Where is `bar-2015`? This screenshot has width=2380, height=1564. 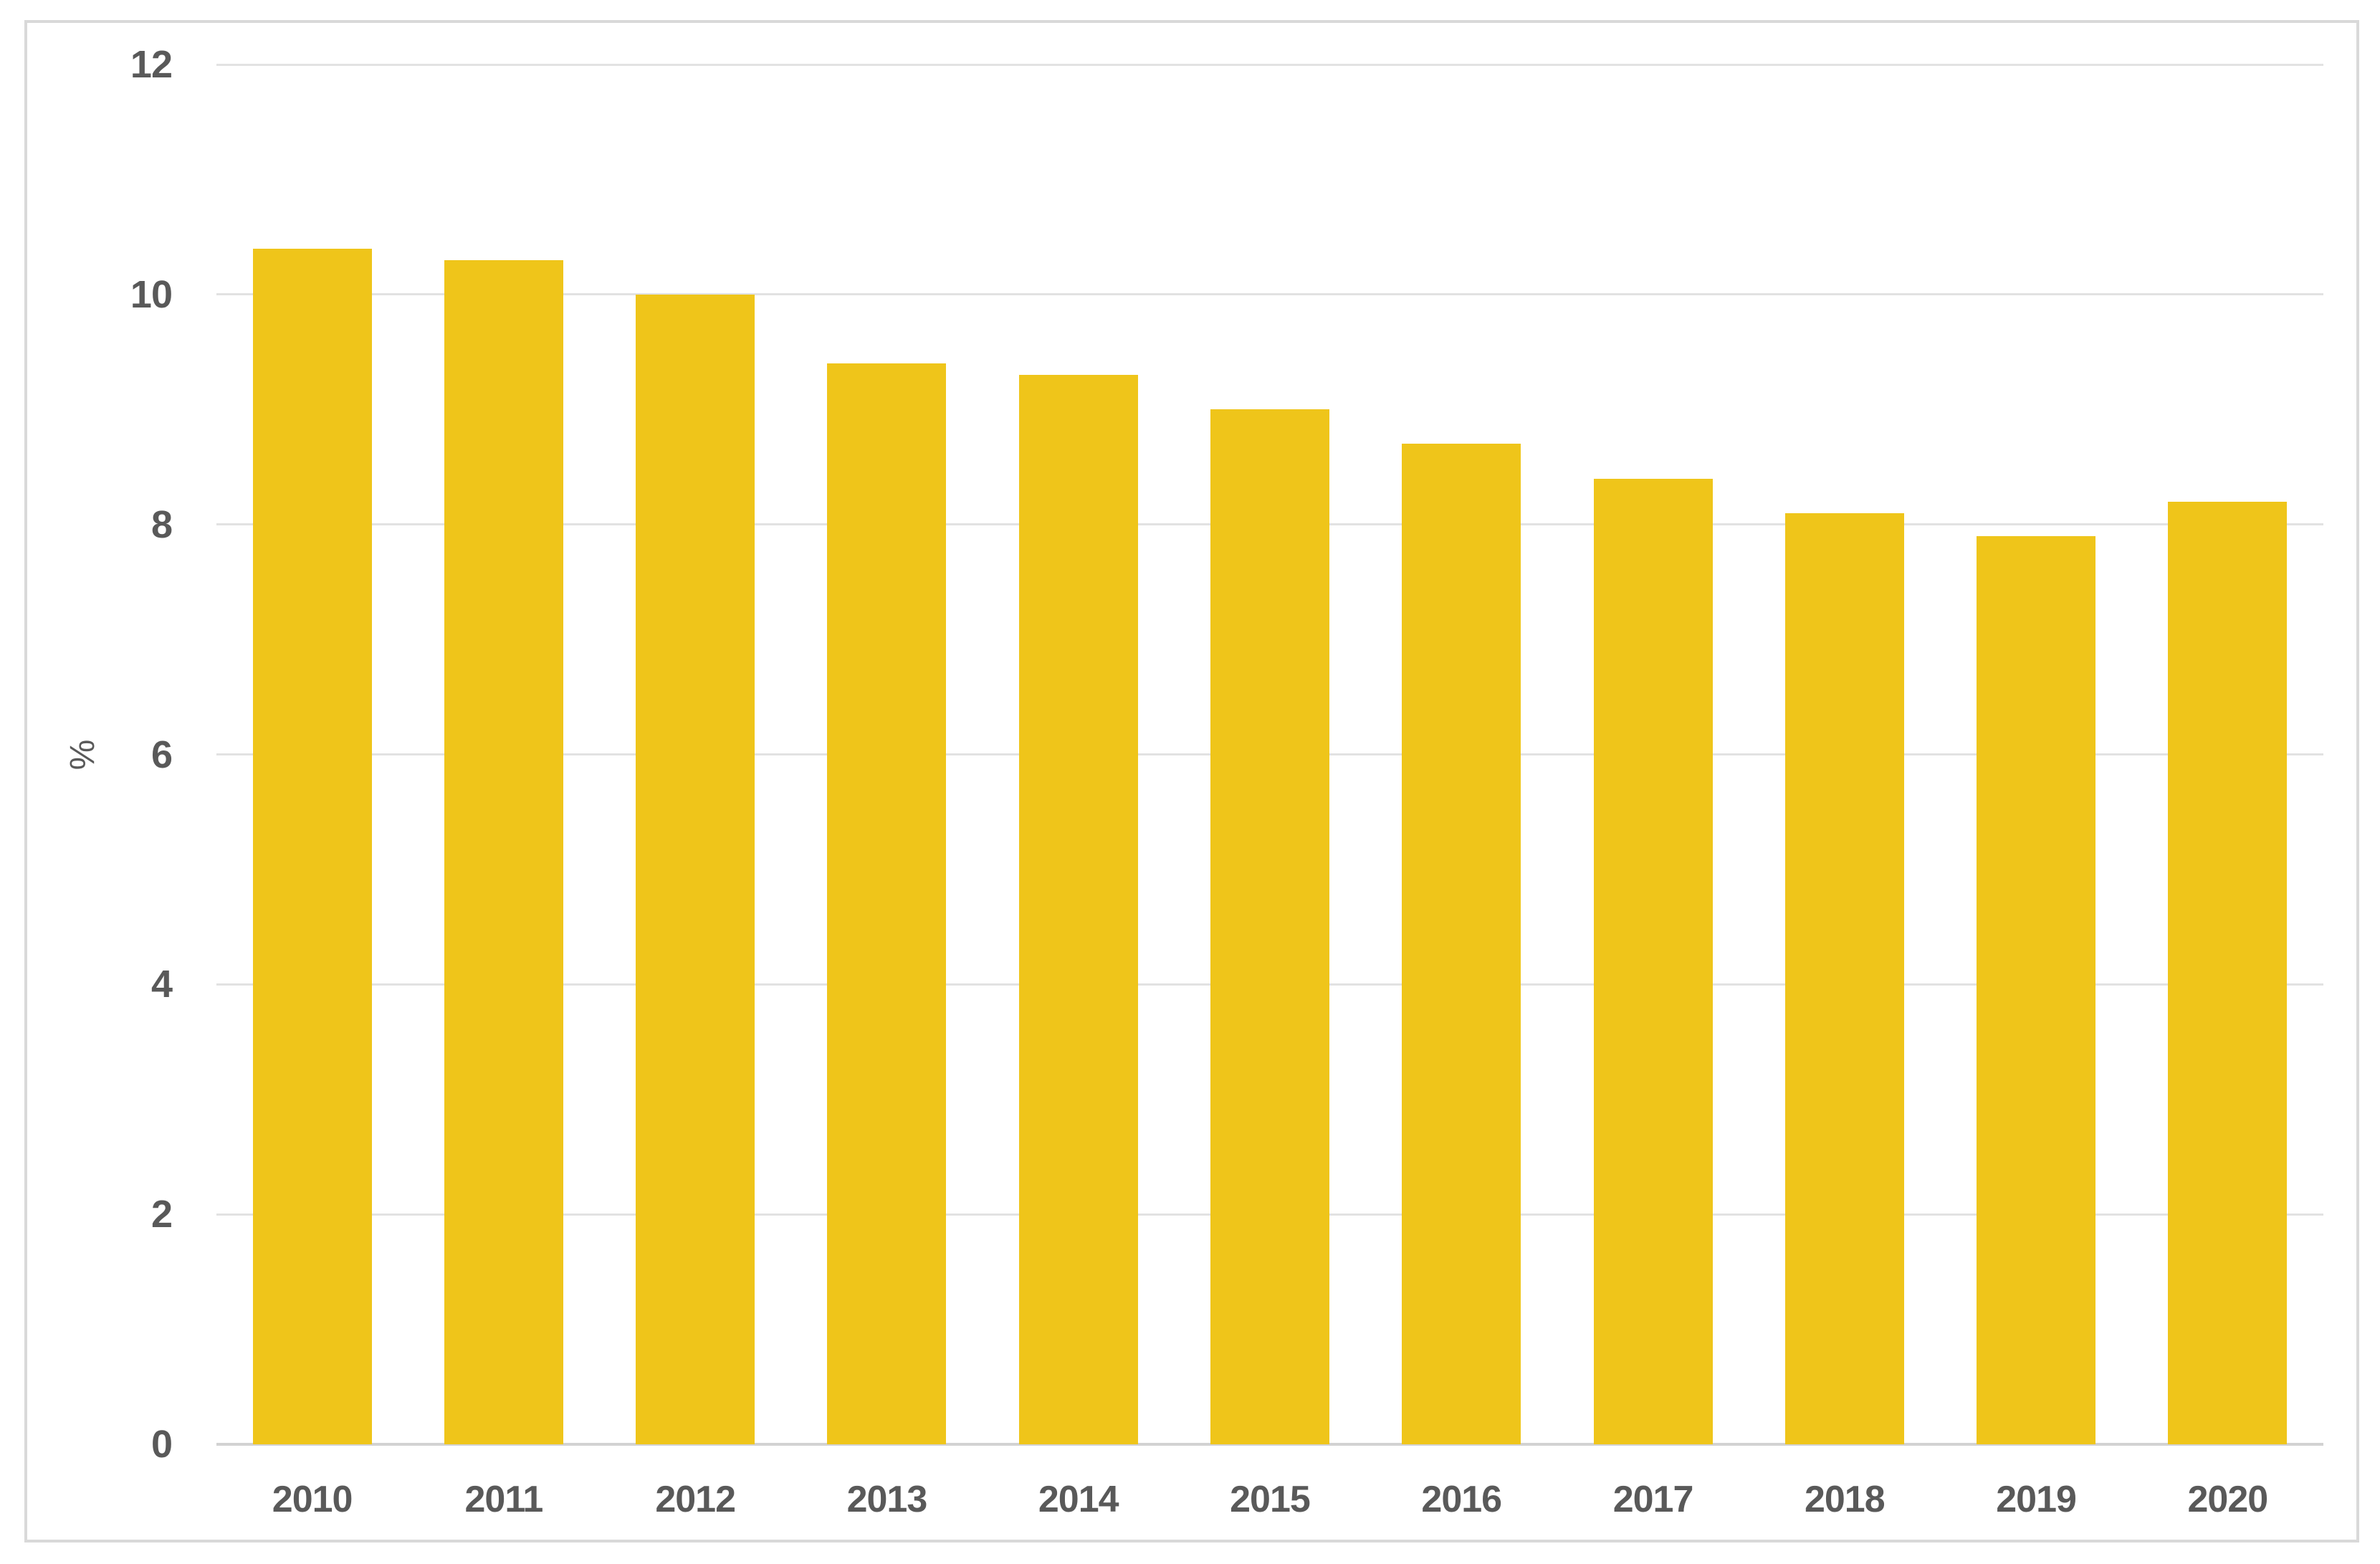 bar-2015 is located at coordinates (1269, 926).